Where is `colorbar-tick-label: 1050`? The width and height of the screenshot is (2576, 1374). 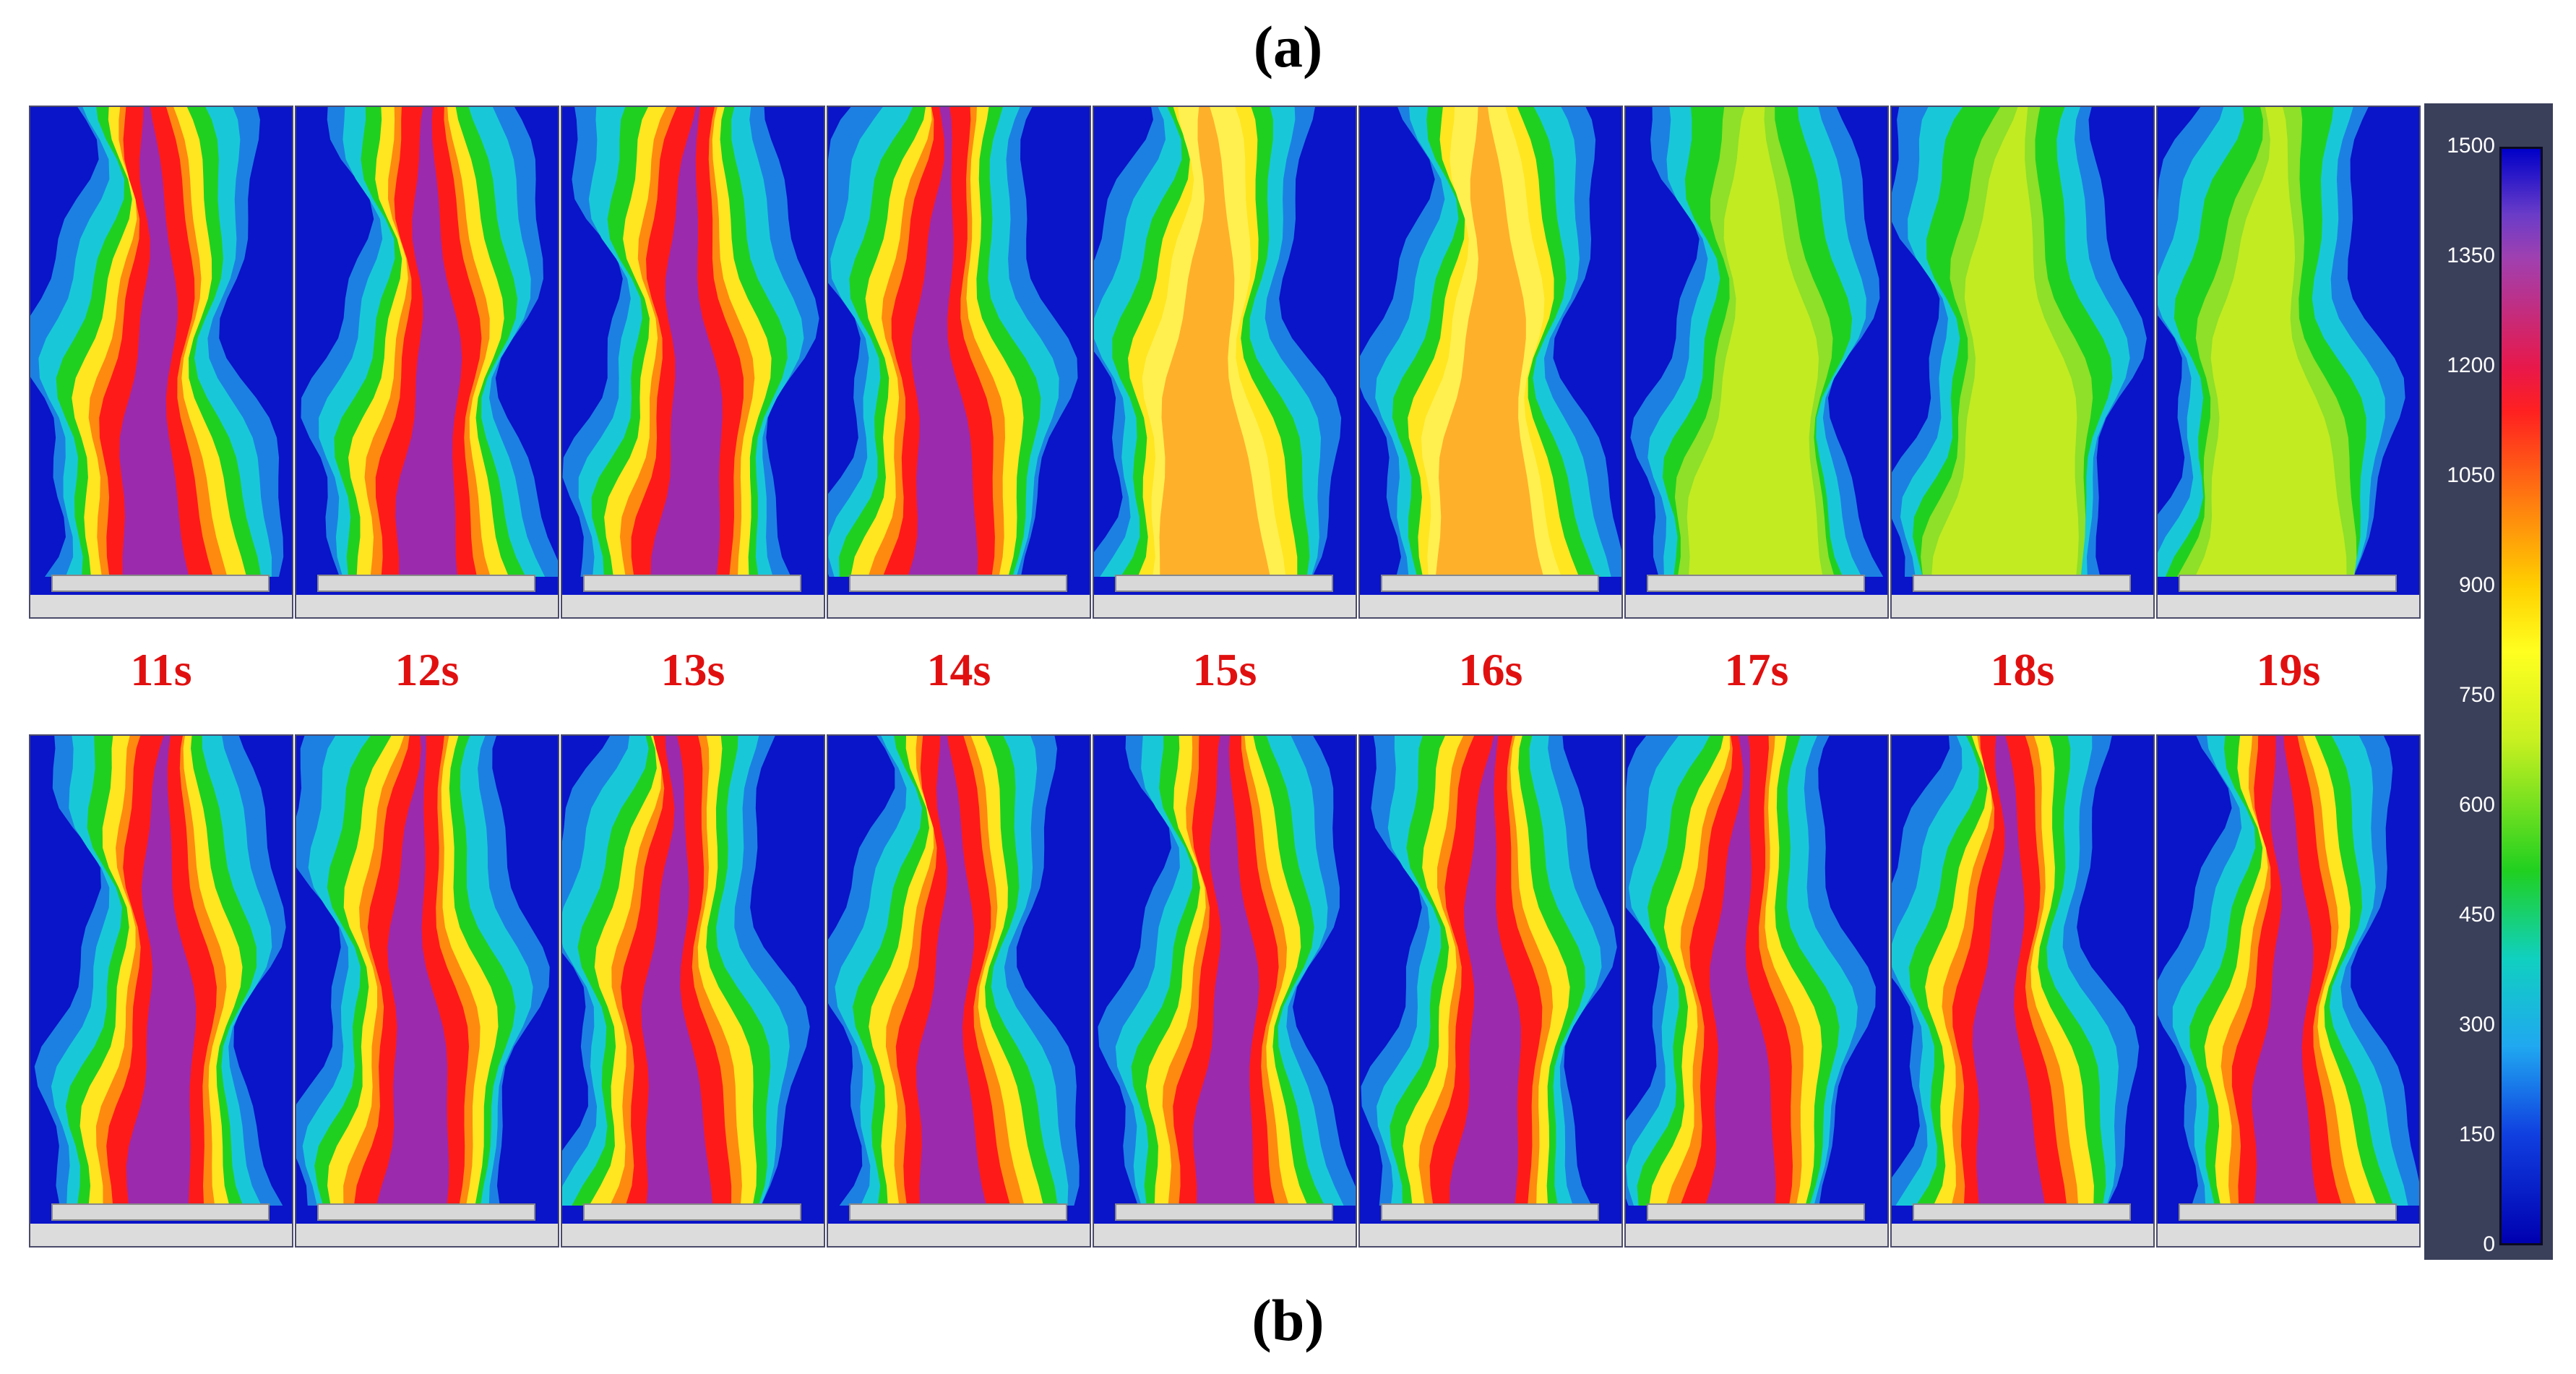
colorbar-tick-label: 1050 is located at coordinates (2471, 475).